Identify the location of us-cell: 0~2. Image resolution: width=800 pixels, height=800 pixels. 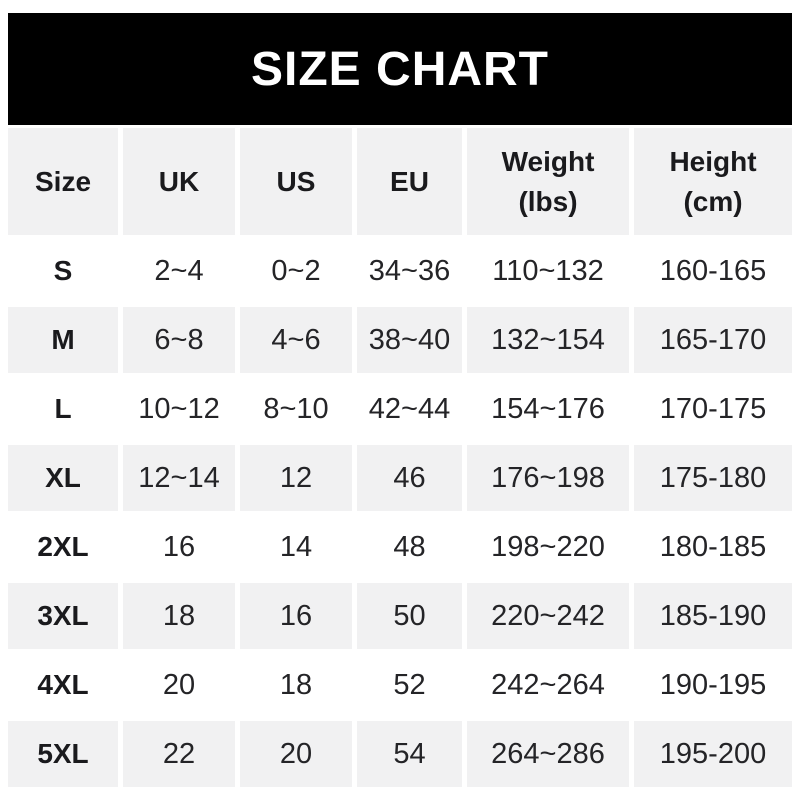
(296, 271).